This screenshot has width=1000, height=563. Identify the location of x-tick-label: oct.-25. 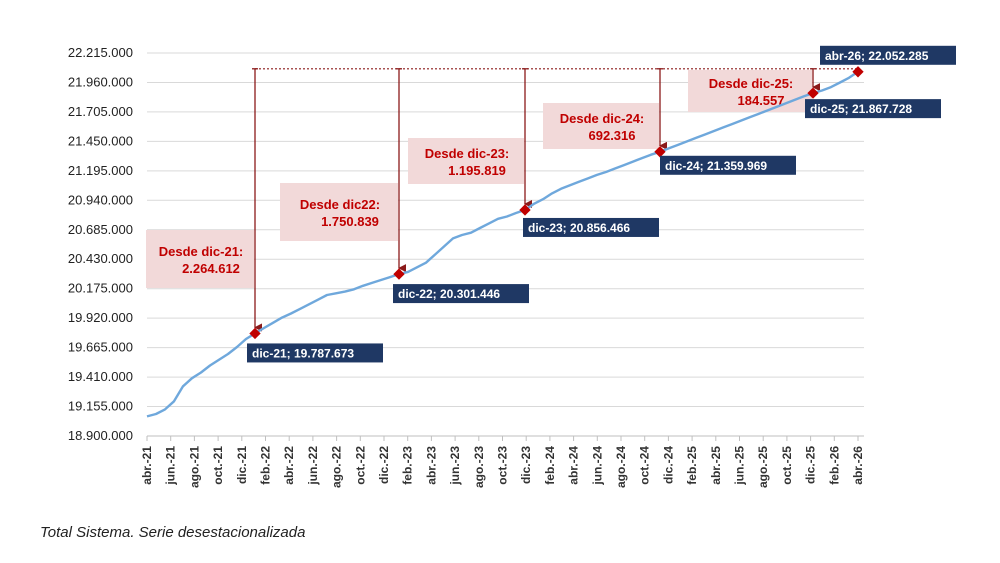
(787, 465).